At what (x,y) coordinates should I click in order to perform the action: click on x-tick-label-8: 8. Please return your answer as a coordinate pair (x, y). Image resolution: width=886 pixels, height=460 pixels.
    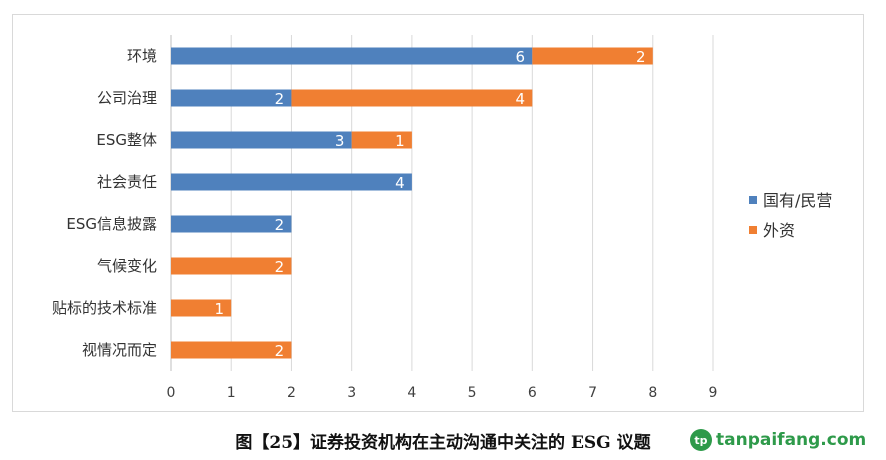
    Looking at the image, I should click on (652, 393).